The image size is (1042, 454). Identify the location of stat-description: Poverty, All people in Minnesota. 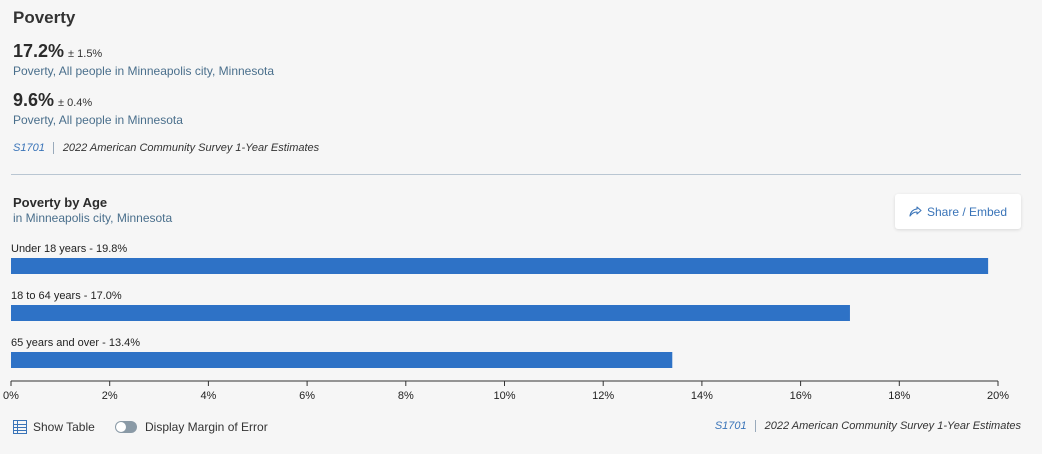
(98, 120).